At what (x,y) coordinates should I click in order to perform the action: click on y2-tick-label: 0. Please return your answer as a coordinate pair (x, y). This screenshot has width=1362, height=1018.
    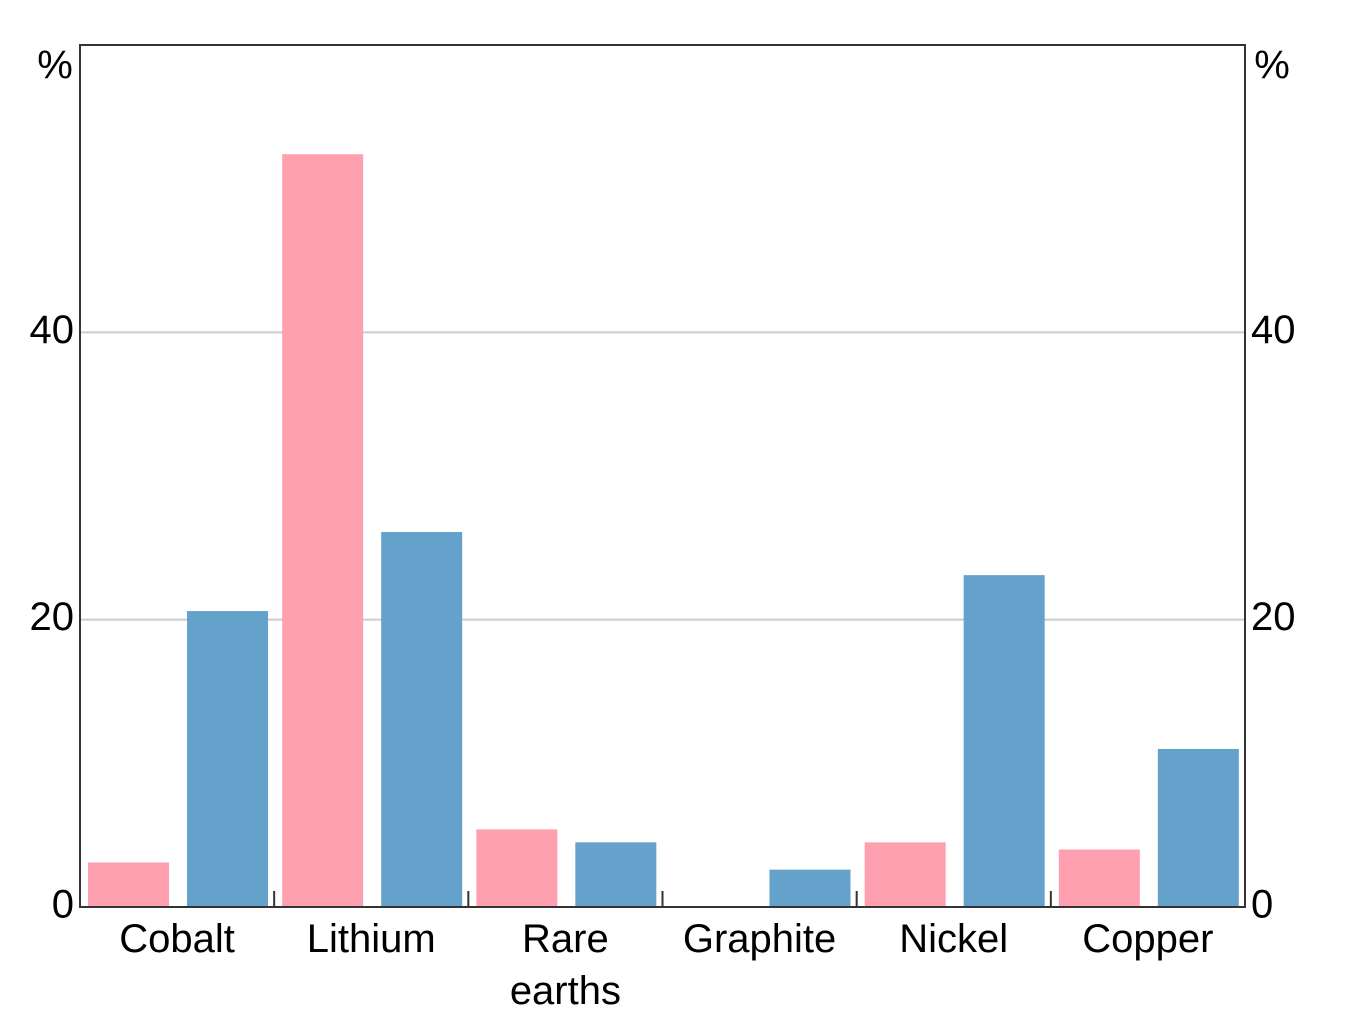
    Looking at the image, I should click on (1262, 905).